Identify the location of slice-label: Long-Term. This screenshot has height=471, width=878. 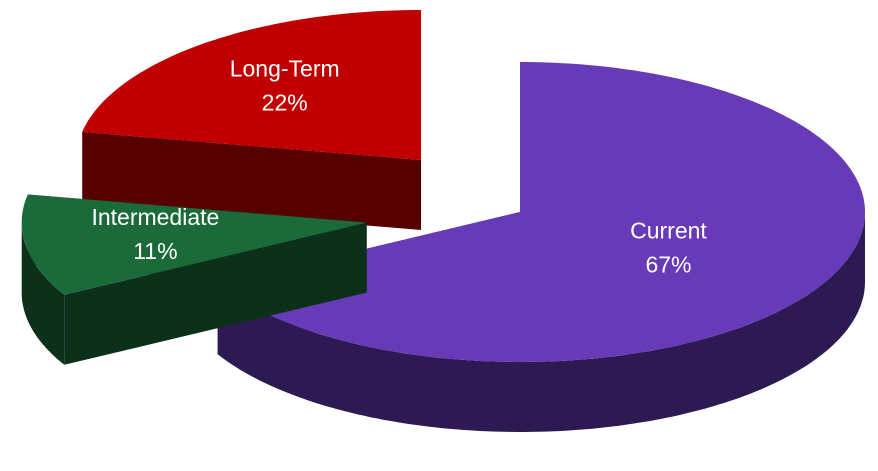
(285, 68).